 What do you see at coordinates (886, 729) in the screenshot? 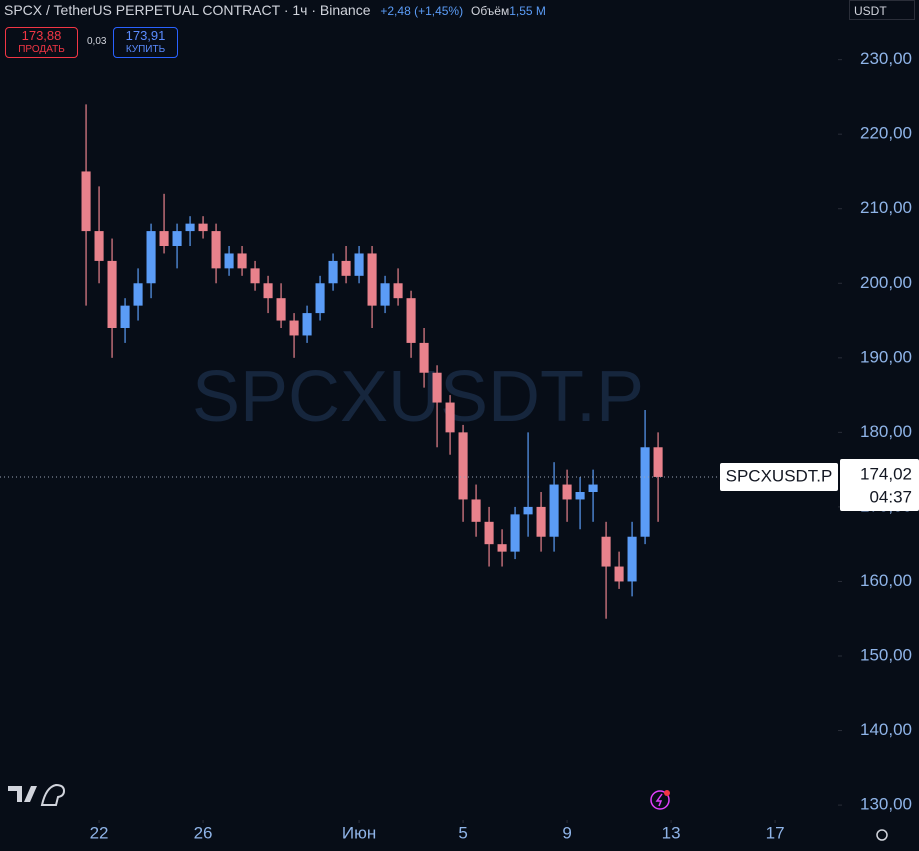
I see `y-tick-label: 140,00` at bounding box center [886, 729].